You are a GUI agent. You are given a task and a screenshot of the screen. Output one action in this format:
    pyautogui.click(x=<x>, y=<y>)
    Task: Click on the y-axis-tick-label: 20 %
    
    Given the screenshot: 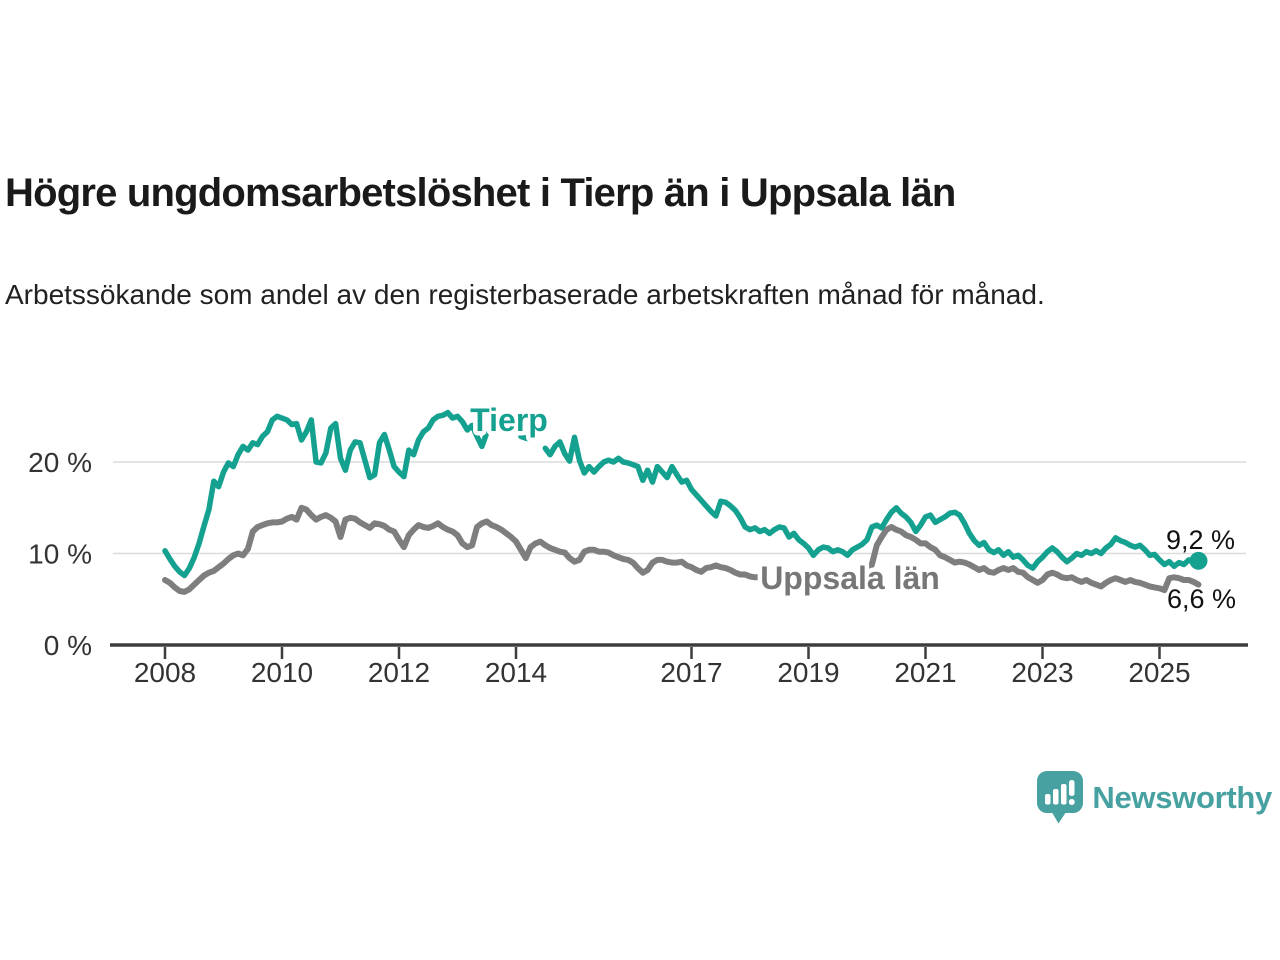 What is the action you would take?
    pyautogui.click(x=60, y=462)
    